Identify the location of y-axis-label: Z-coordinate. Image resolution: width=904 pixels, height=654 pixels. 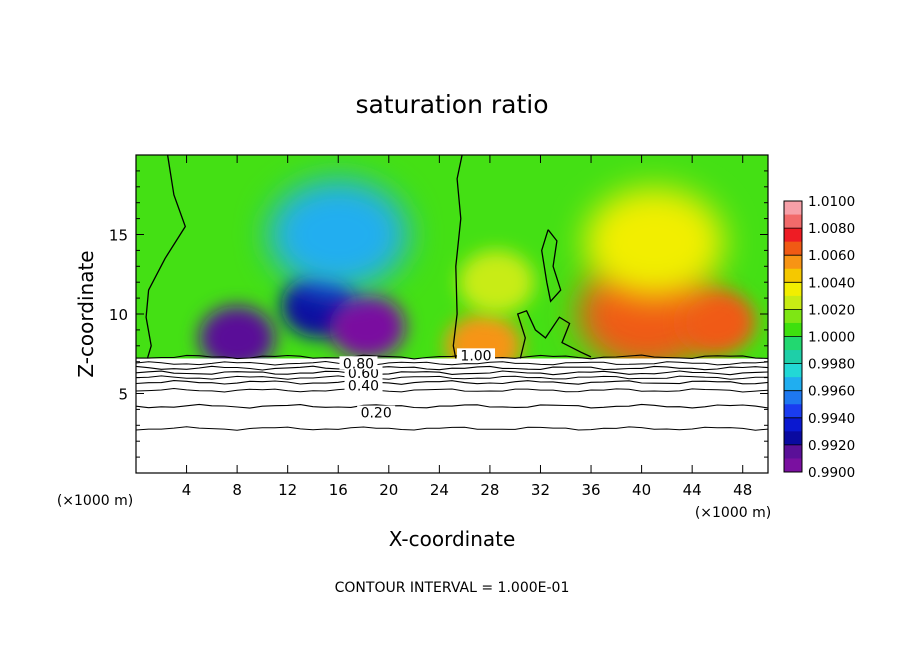
(86, 313).